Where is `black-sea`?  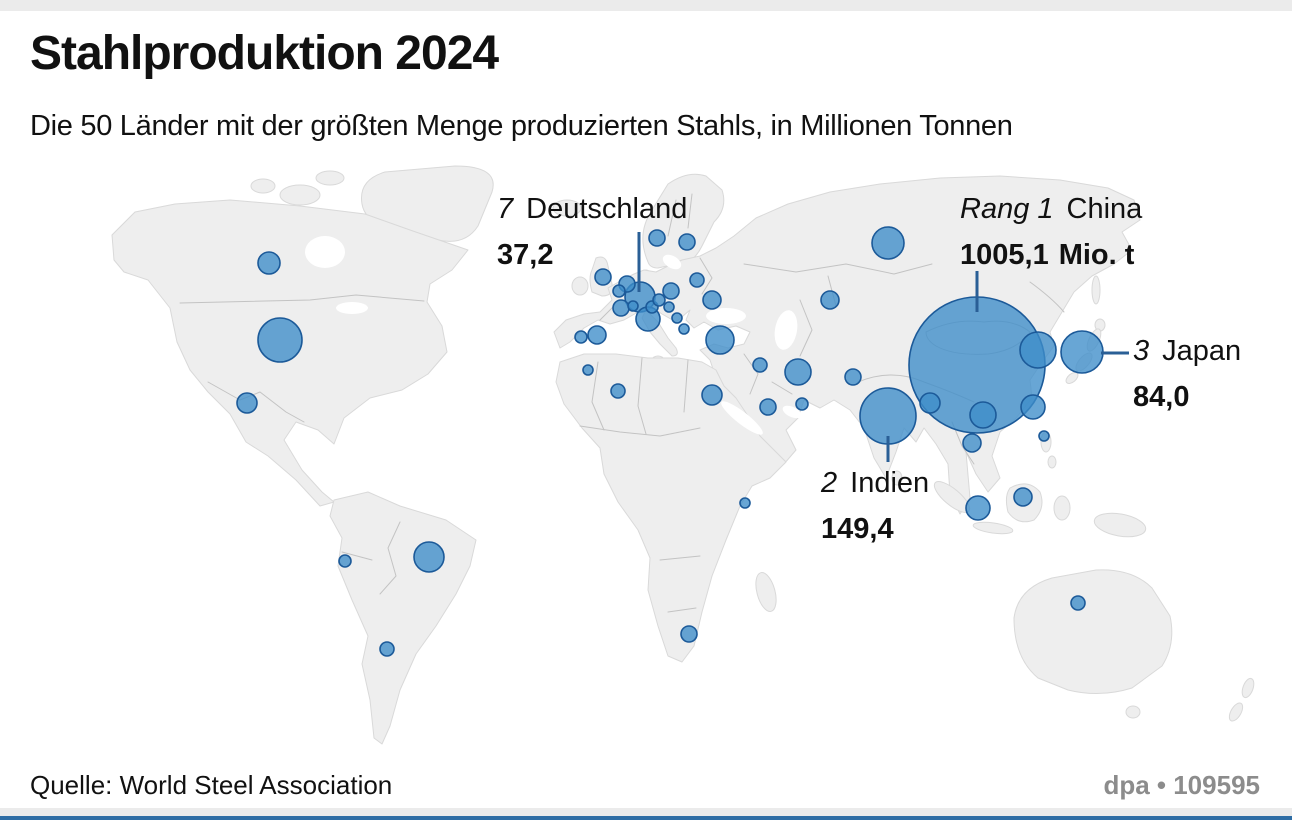 black-sea is located at coordinates (726, 316).